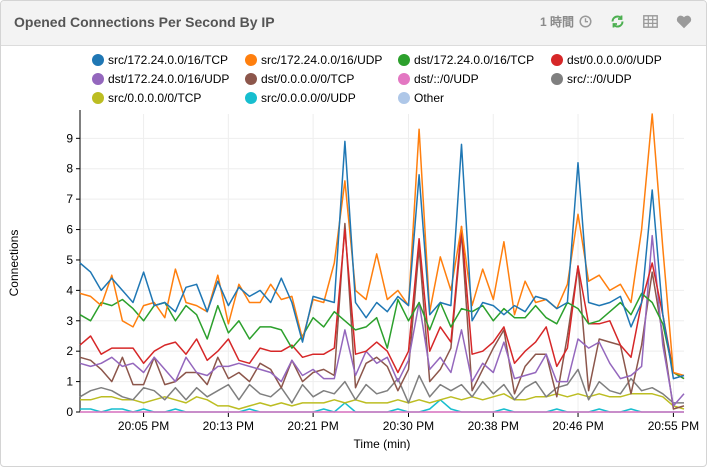 The width and height of the screenshot is (707, 467). I want to click on clock-icon, so click(585, 21).